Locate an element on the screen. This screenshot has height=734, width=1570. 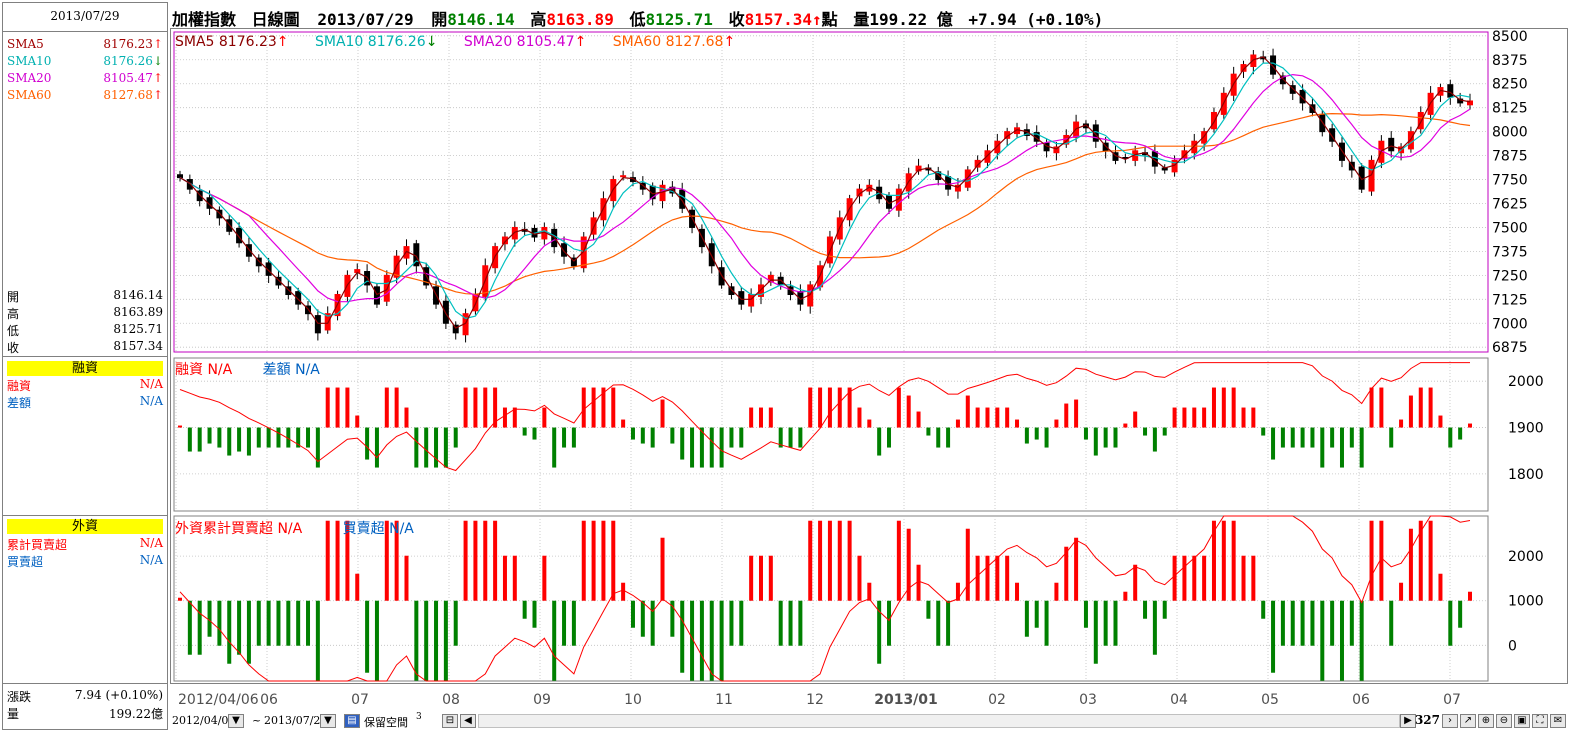
scroll-left-icon: ◀ is located at coordinates (468, 721).